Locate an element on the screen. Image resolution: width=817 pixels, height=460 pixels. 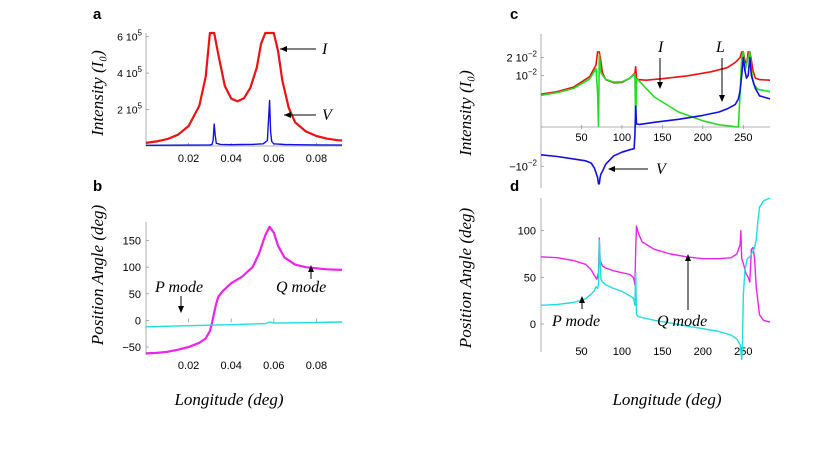
panel-c-ylabel: Intensity (I₀) is located at coordinates (465, 113).